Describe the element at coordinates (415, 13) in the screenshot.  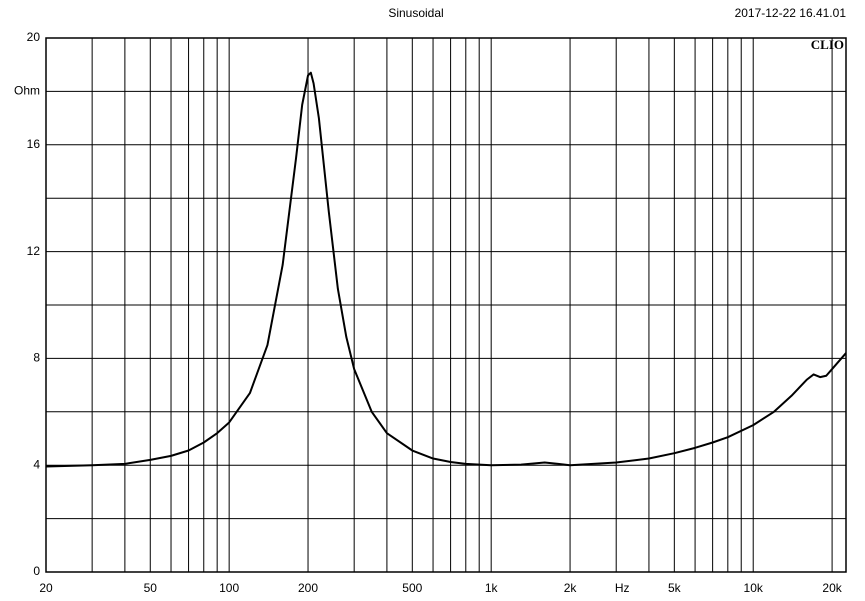
I see `chart-title: Sinusoidal` at that location.